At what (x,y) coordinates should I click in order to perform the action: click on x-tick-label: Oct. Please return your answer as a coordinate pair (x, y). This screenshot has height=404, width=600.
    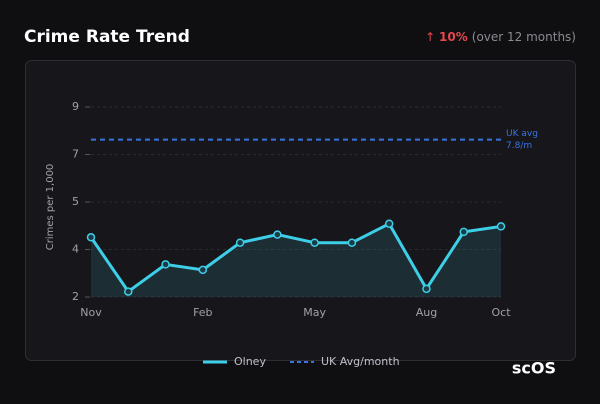
    Looking at the image, I should click on (501, 312).